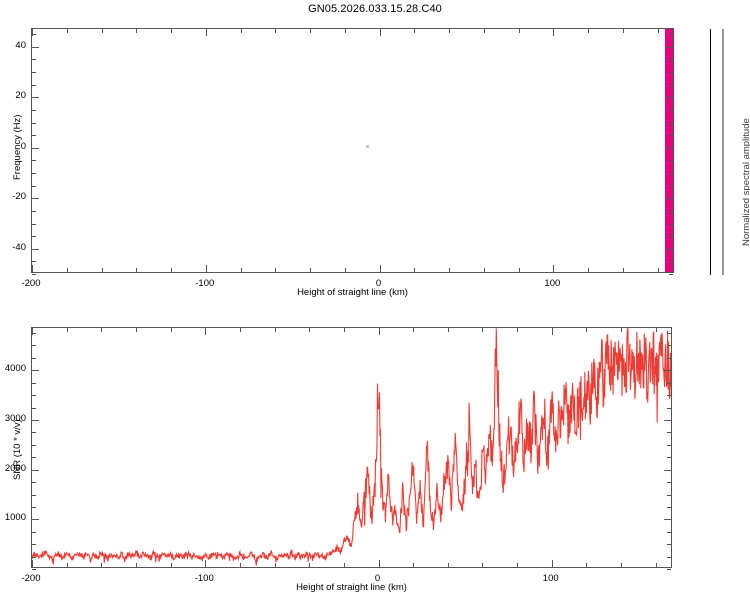  What do you see at coordinates (352, 292) in the screenshot?
I see `spectrogram-x-axis-title: Height of straight line (km)` at bounding box center [352, 292].